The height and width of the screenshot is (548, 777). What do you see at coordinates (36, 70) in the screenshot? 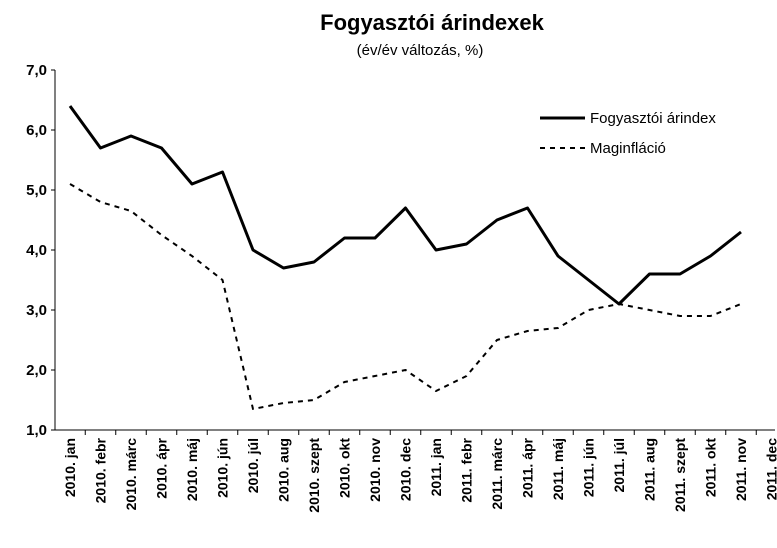
I see `y-tick-label: 7,0` at bounding box center [36, 70].